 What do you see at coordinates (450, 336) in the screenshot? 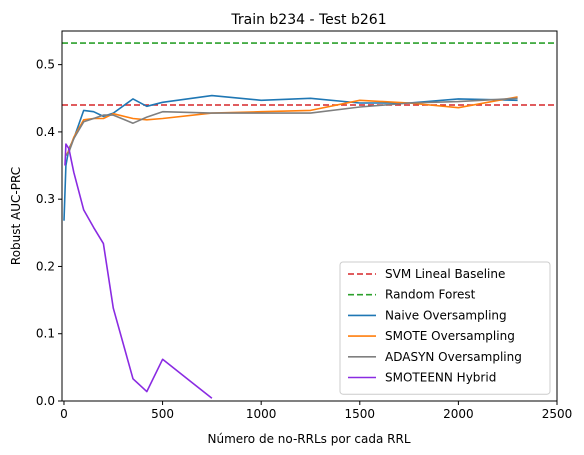
I see `legend-label: SMOTE Oversampling` at bounding box center [450, 336].